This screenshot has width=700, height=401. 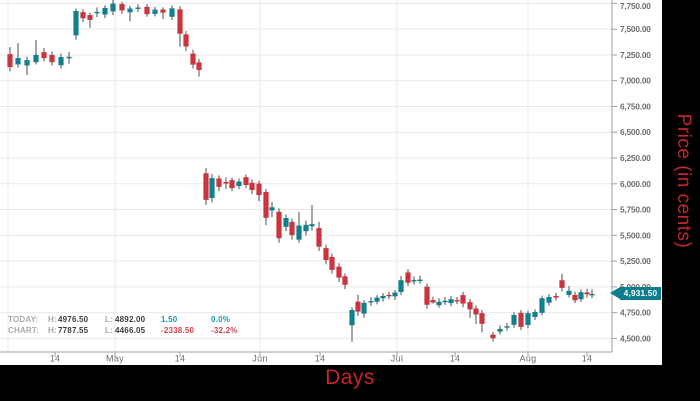 I want to click on y-tick-label: 6,250.00, so click(x=635, y=158).